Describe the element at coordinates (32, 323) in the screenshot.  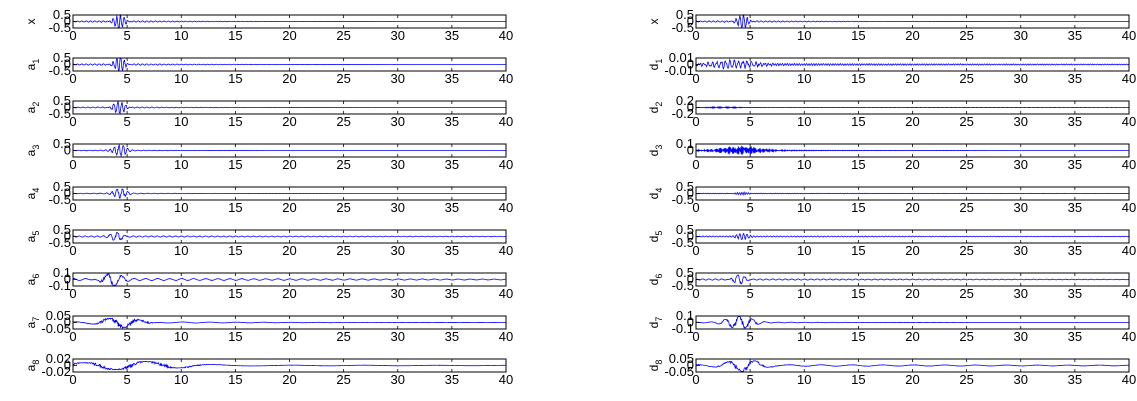
I see `y-axis-label: a7` at that location.